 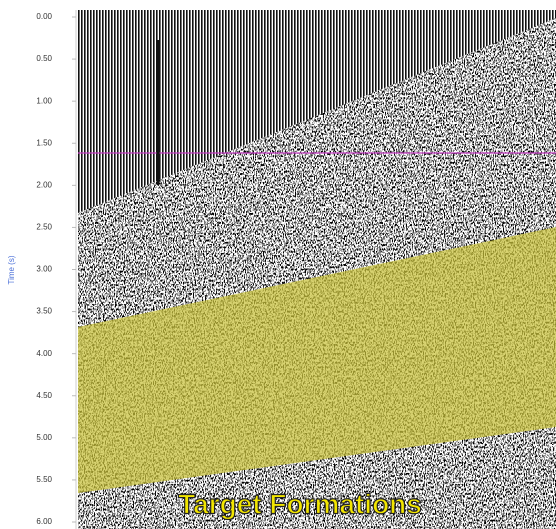 What do you see at coordinates (44, 437) in the screenshot?
I see `y-tick-label: 5.00` at bounding box center [44, 437].